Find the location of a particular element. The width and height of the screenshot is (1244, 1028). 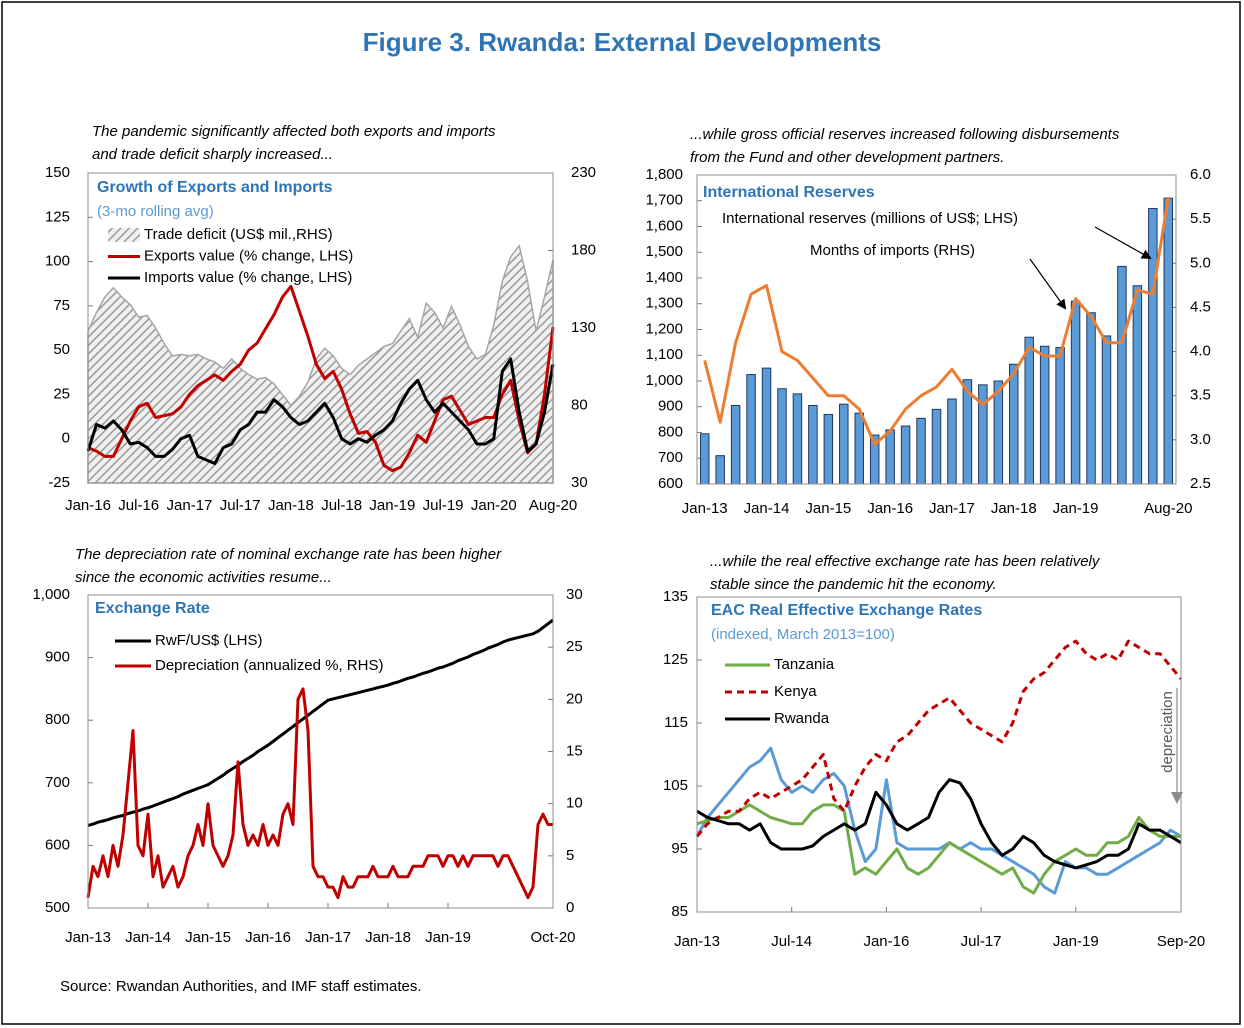

y-tick-label: 1,500 is located at coordinates (664, 251).